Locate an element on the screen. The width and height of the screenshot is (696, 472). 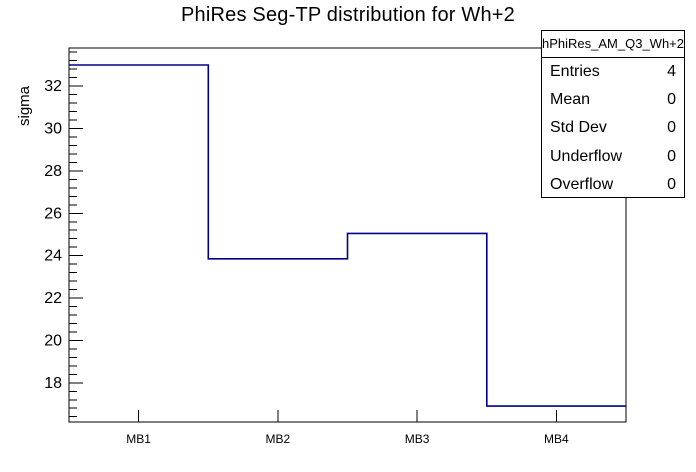
x-tick-label: MB3 is located at coordinates (417, 439).